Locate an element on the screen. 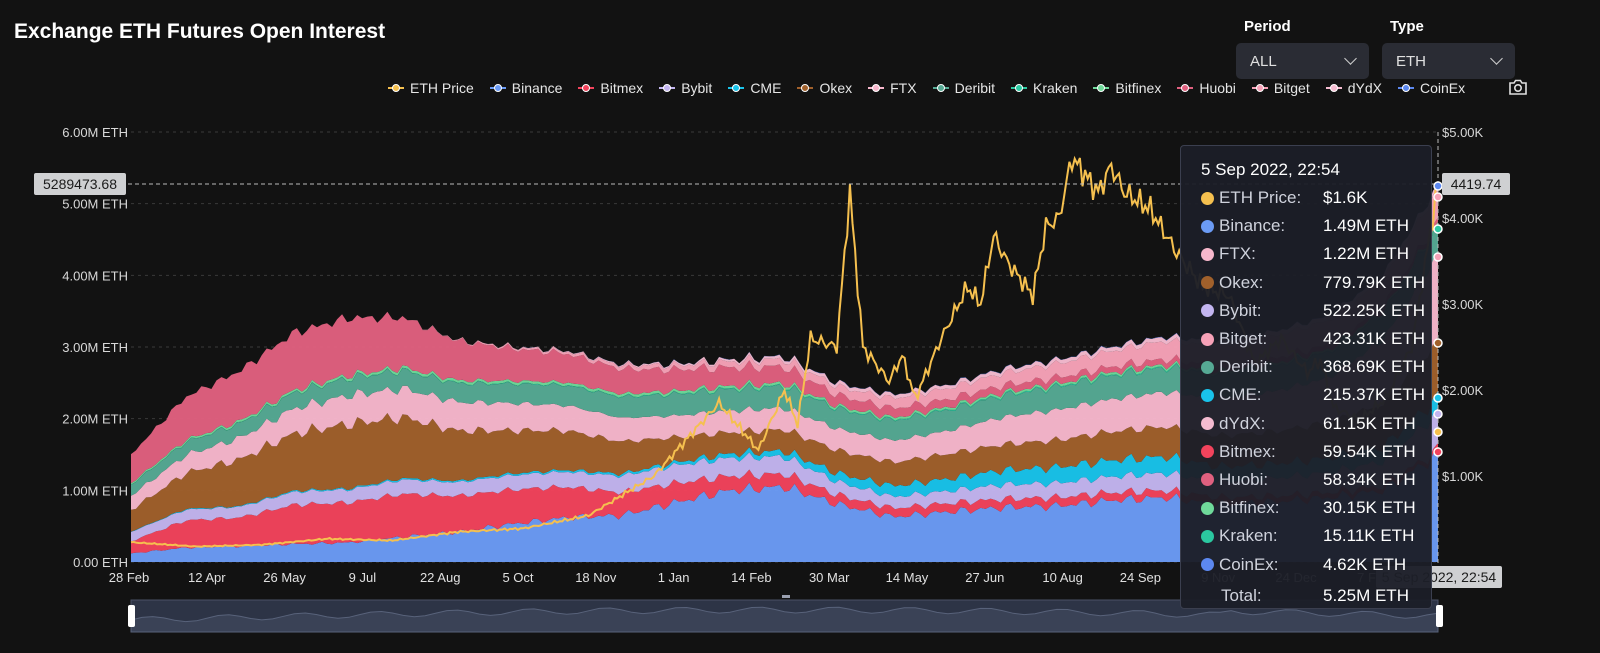  legend-item-deribit: Deribit is located at coordinates (963, 88).